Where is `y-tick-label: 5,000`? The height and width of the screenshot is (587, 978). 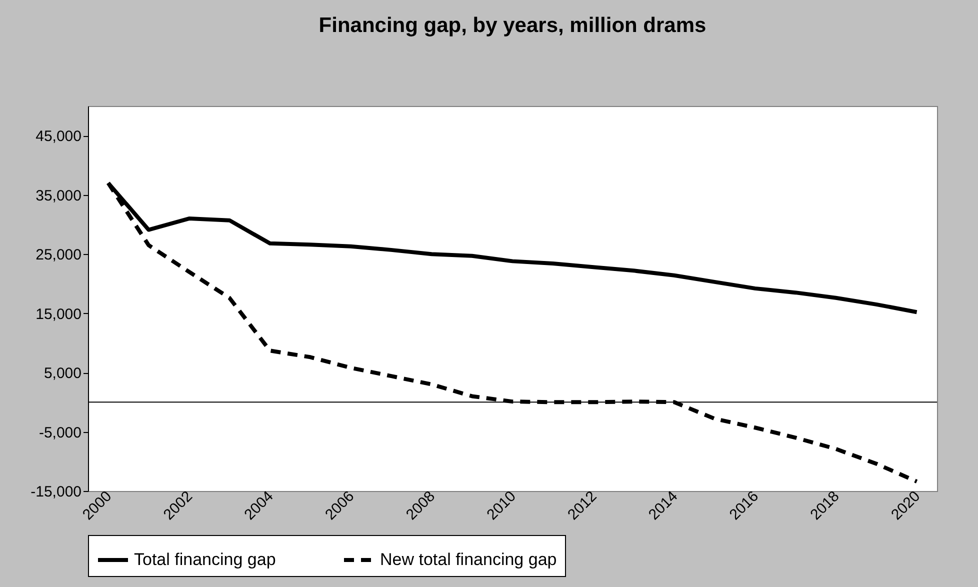 y-tick-label: 5,000 is located at coordinates (63, 373).